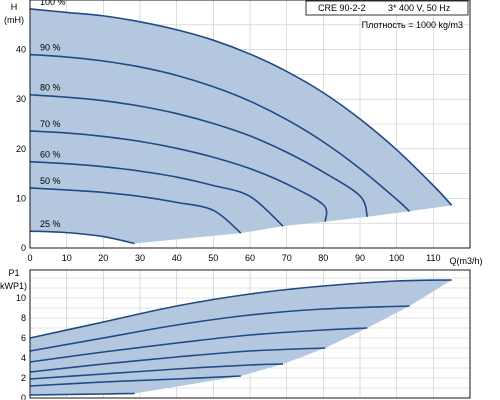 The image size is (500, 400). What do you see at coordinates (23, 248) in the screenshot?
I see `head-y-tick-label: 0` at bounding box center [23, 248].